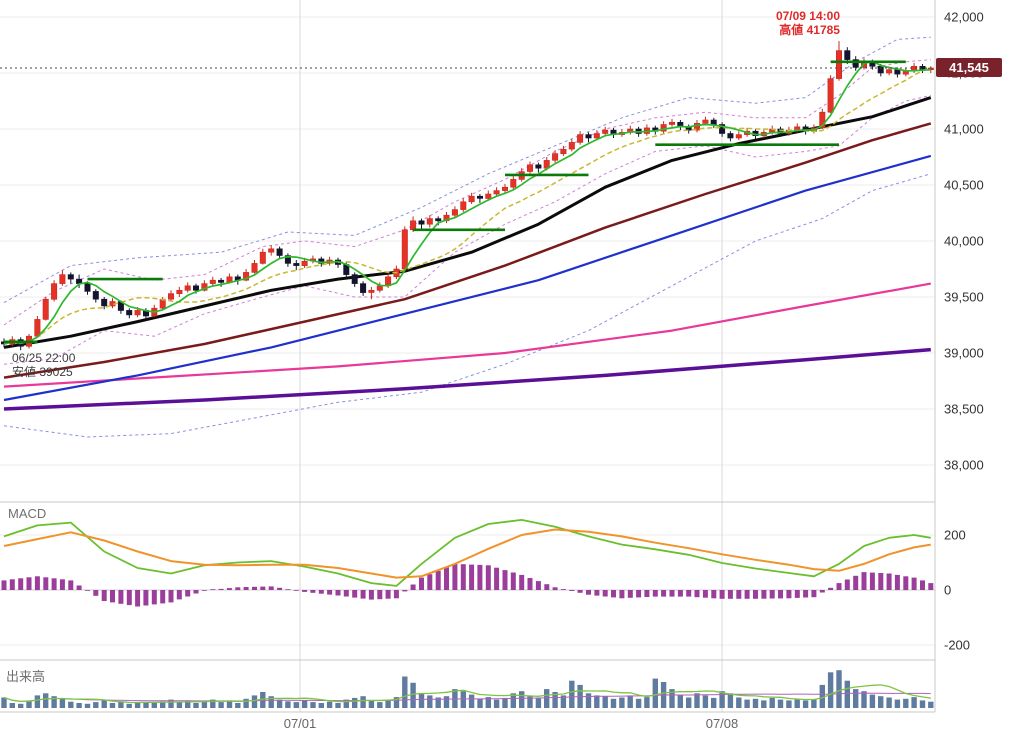 This screenshot has height=747, width=1019. What do you see at coordinates (964, 297) in the screenshot?
I see `price-tick-label: 39,500` at bounding box center [964, 297].